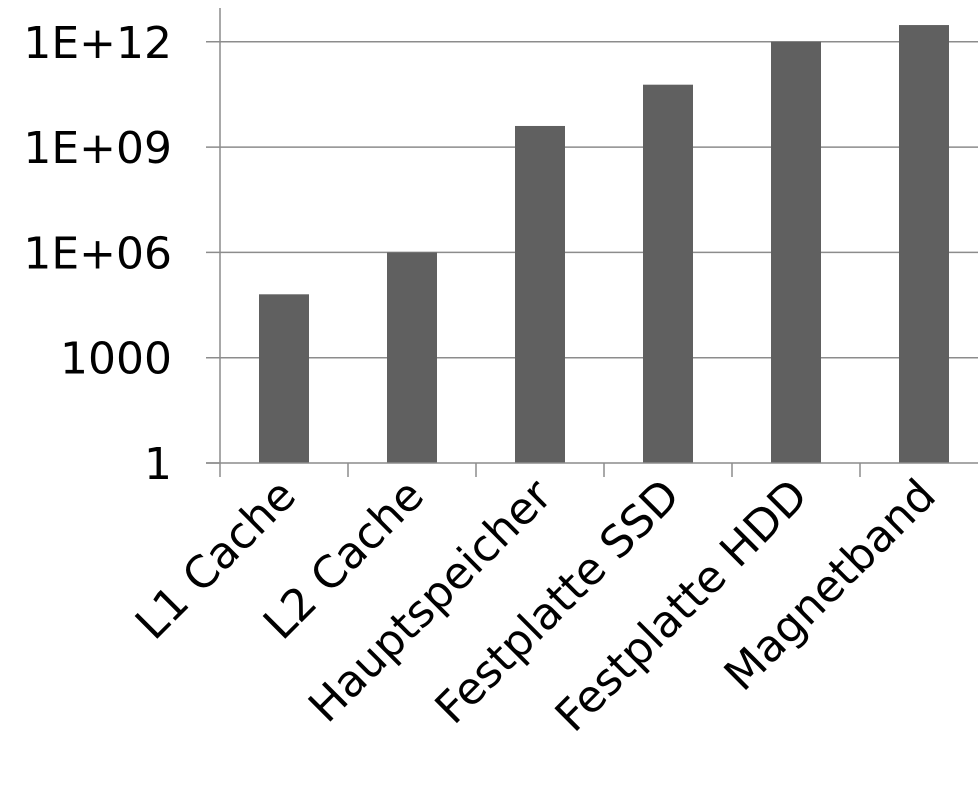 This screenshot has height=785, width=980. I want to click on y-tick-label: 1000, so click(116, 359).